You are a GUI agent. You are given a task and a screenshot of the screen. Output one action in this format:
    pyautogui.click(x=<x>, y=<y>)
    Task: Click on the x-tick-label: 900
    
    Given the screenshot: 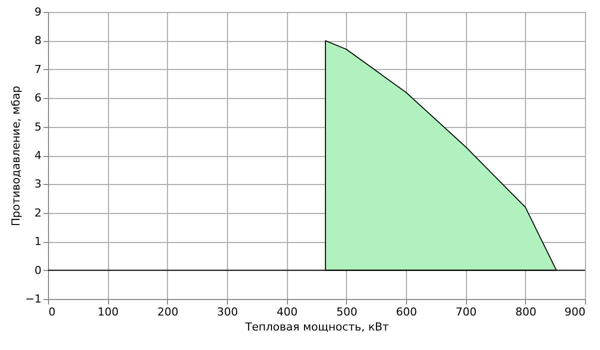 What is the action you would take?
    pyautogui.click(x=575, y=312)
    